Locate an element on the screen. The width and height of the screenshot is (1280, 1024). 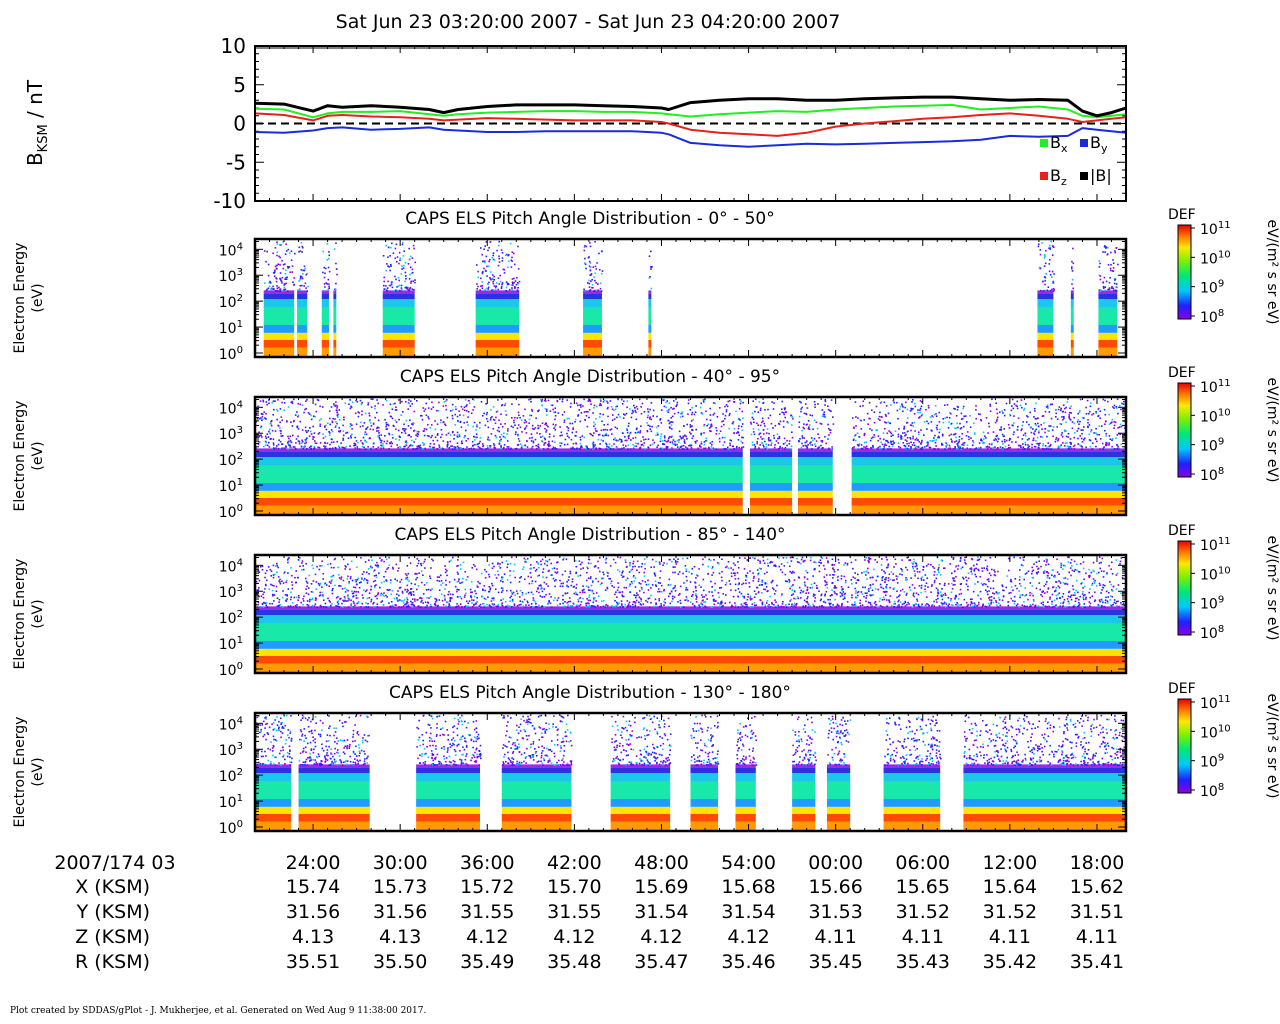
ephemeris-value: 31.56 is located at coordinates (313, 912).